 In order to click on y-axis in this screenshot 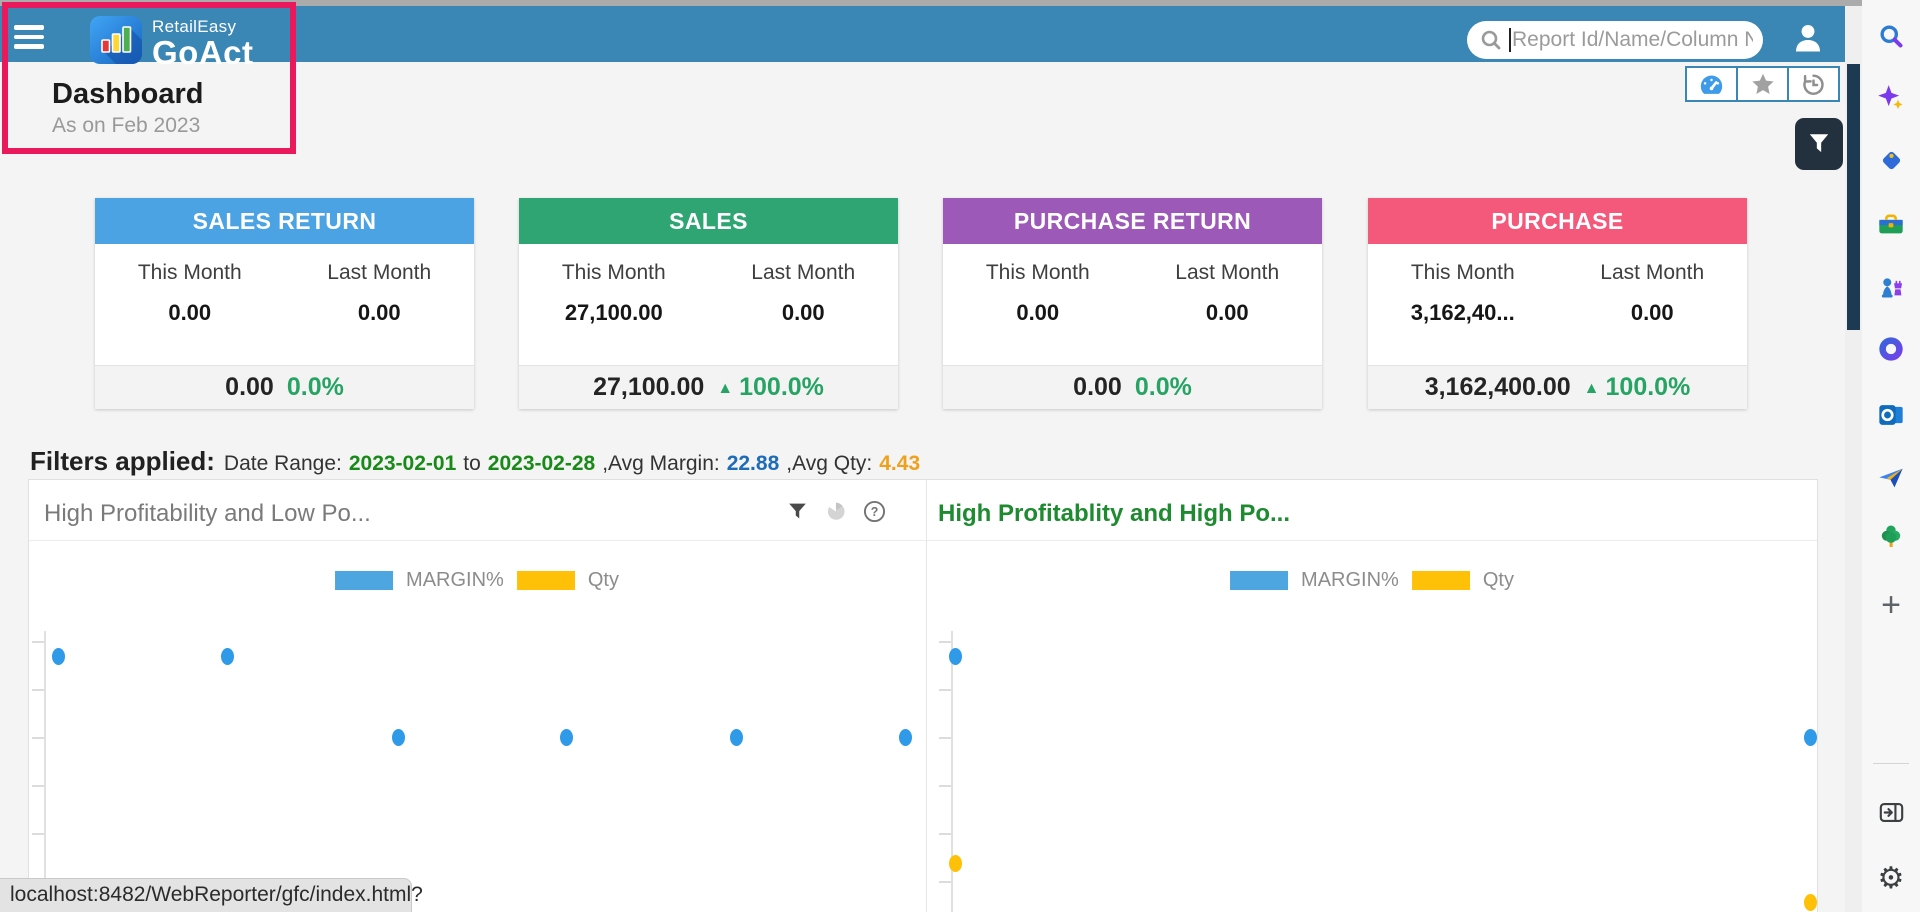, I will do `click(45, 771)`.